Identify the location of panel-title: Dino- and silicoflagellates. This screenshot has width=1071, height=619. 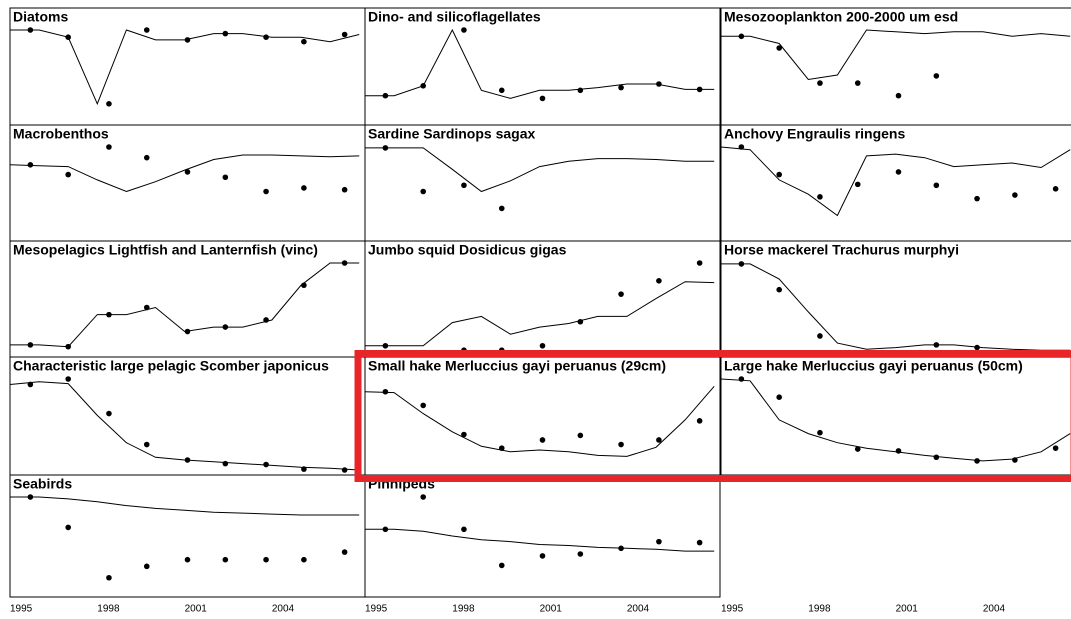
(454, 17).